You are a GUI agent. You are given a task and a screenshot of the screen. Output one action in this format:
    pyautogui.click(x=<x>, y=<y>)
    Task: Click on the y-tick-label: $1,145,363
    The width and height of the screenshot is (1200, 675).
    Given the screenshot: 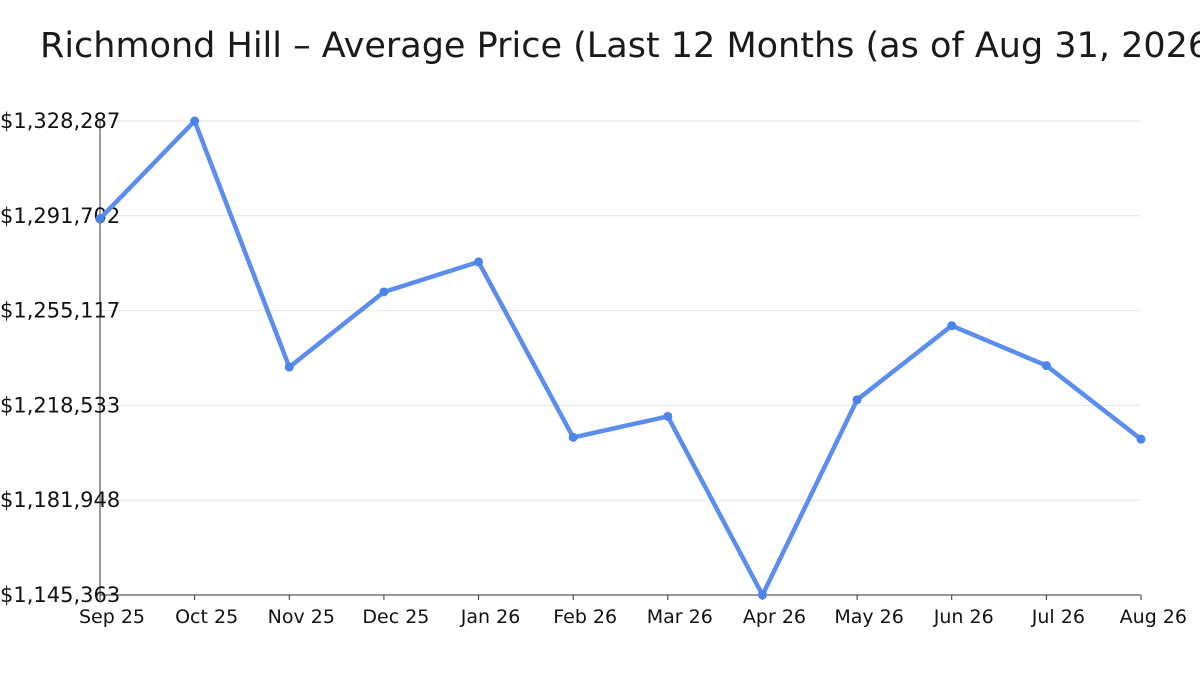 What is the action you would take?
    pyautogui.click(x=60, y=595)
    